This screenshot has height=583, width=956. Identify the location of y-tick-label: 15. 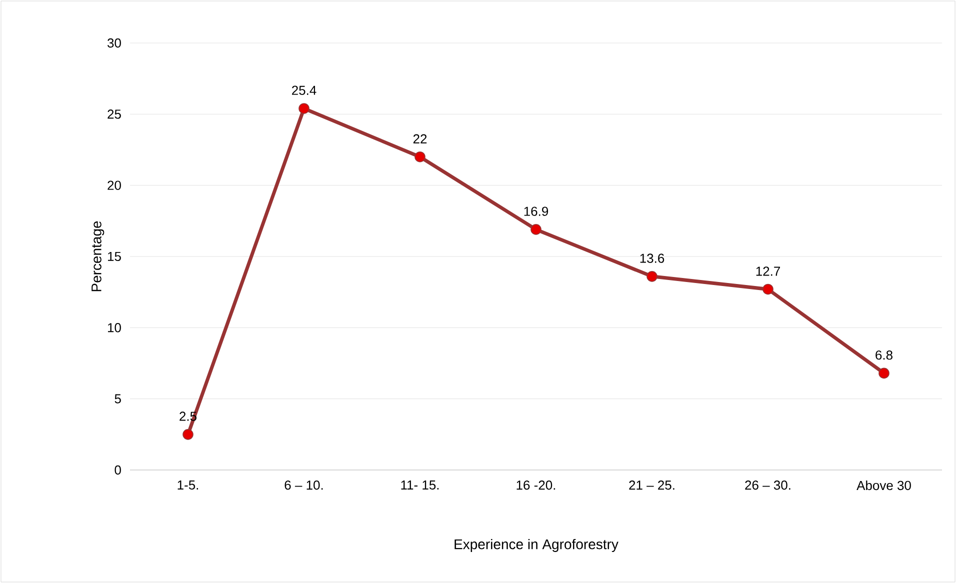
(114, 257).